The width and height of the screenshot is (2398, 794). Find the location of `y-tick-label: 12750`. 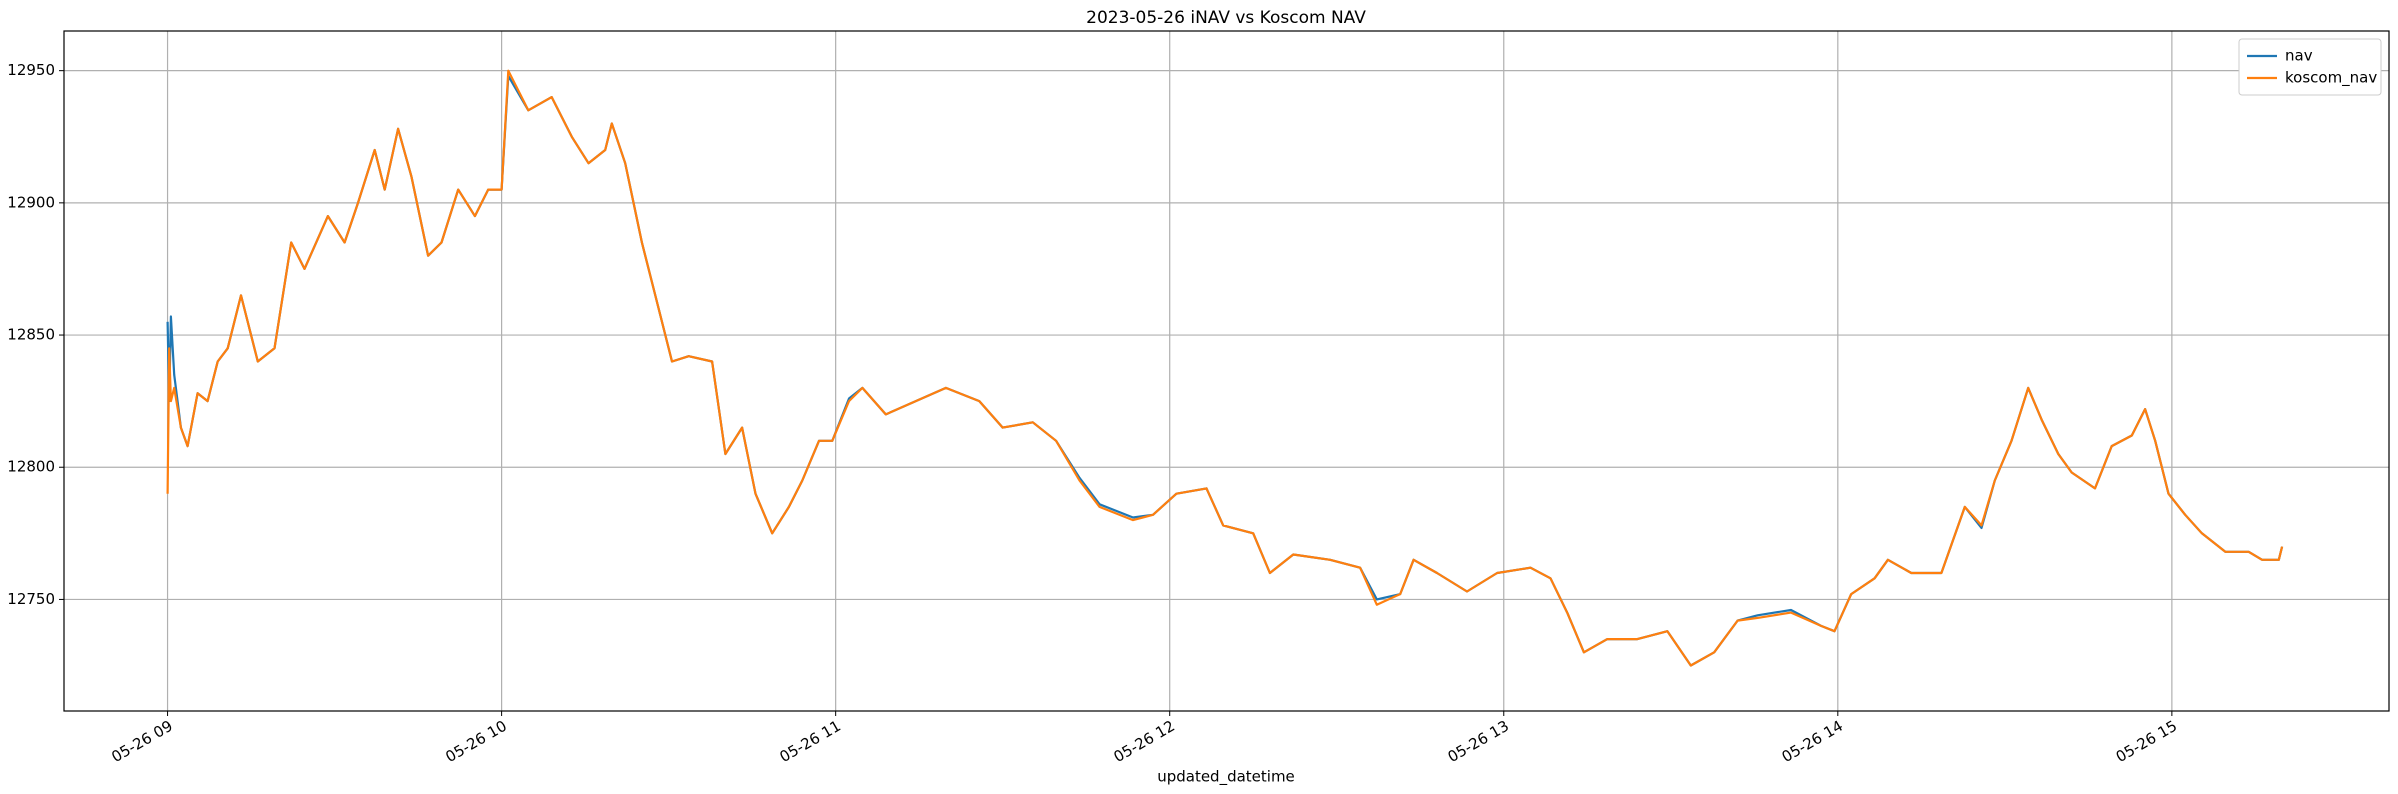

y-tick-label: 12750 is located at coordinates (31, 599).